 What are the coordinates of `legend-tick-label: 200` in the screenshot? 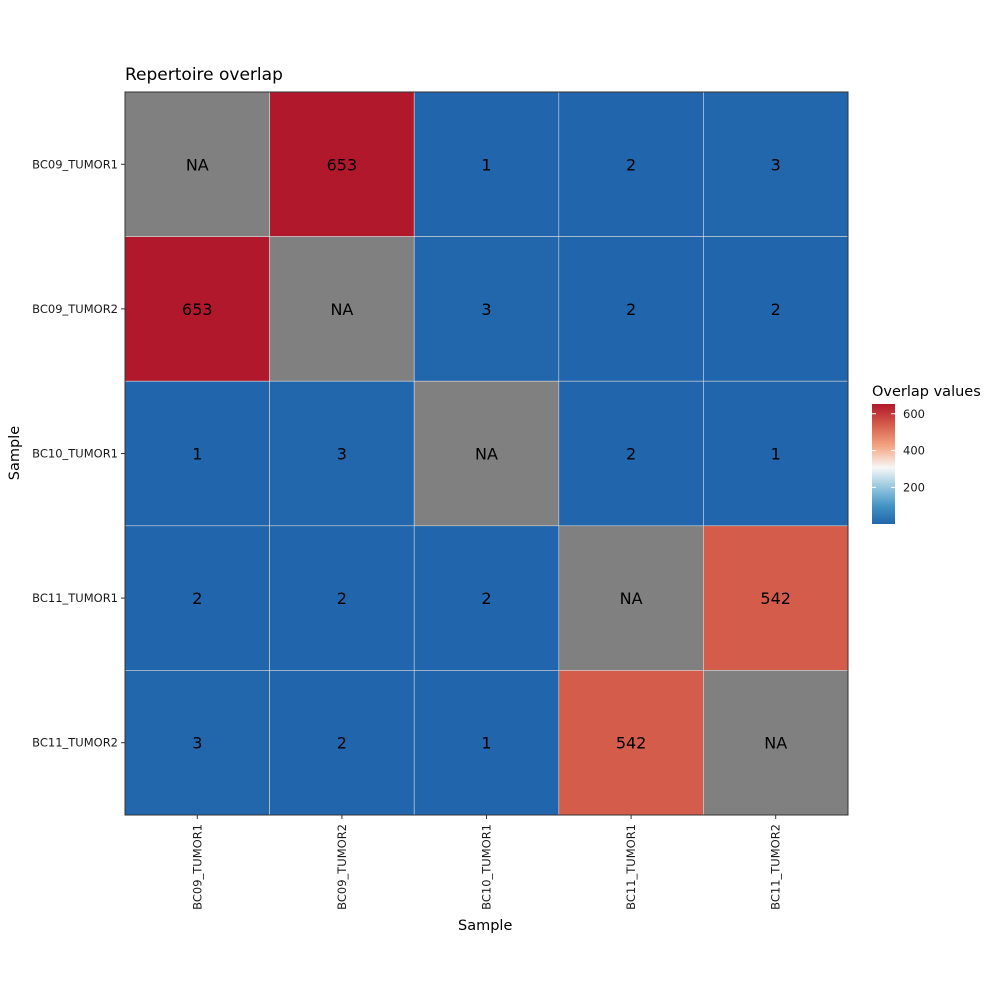 It's located at (914, 487).